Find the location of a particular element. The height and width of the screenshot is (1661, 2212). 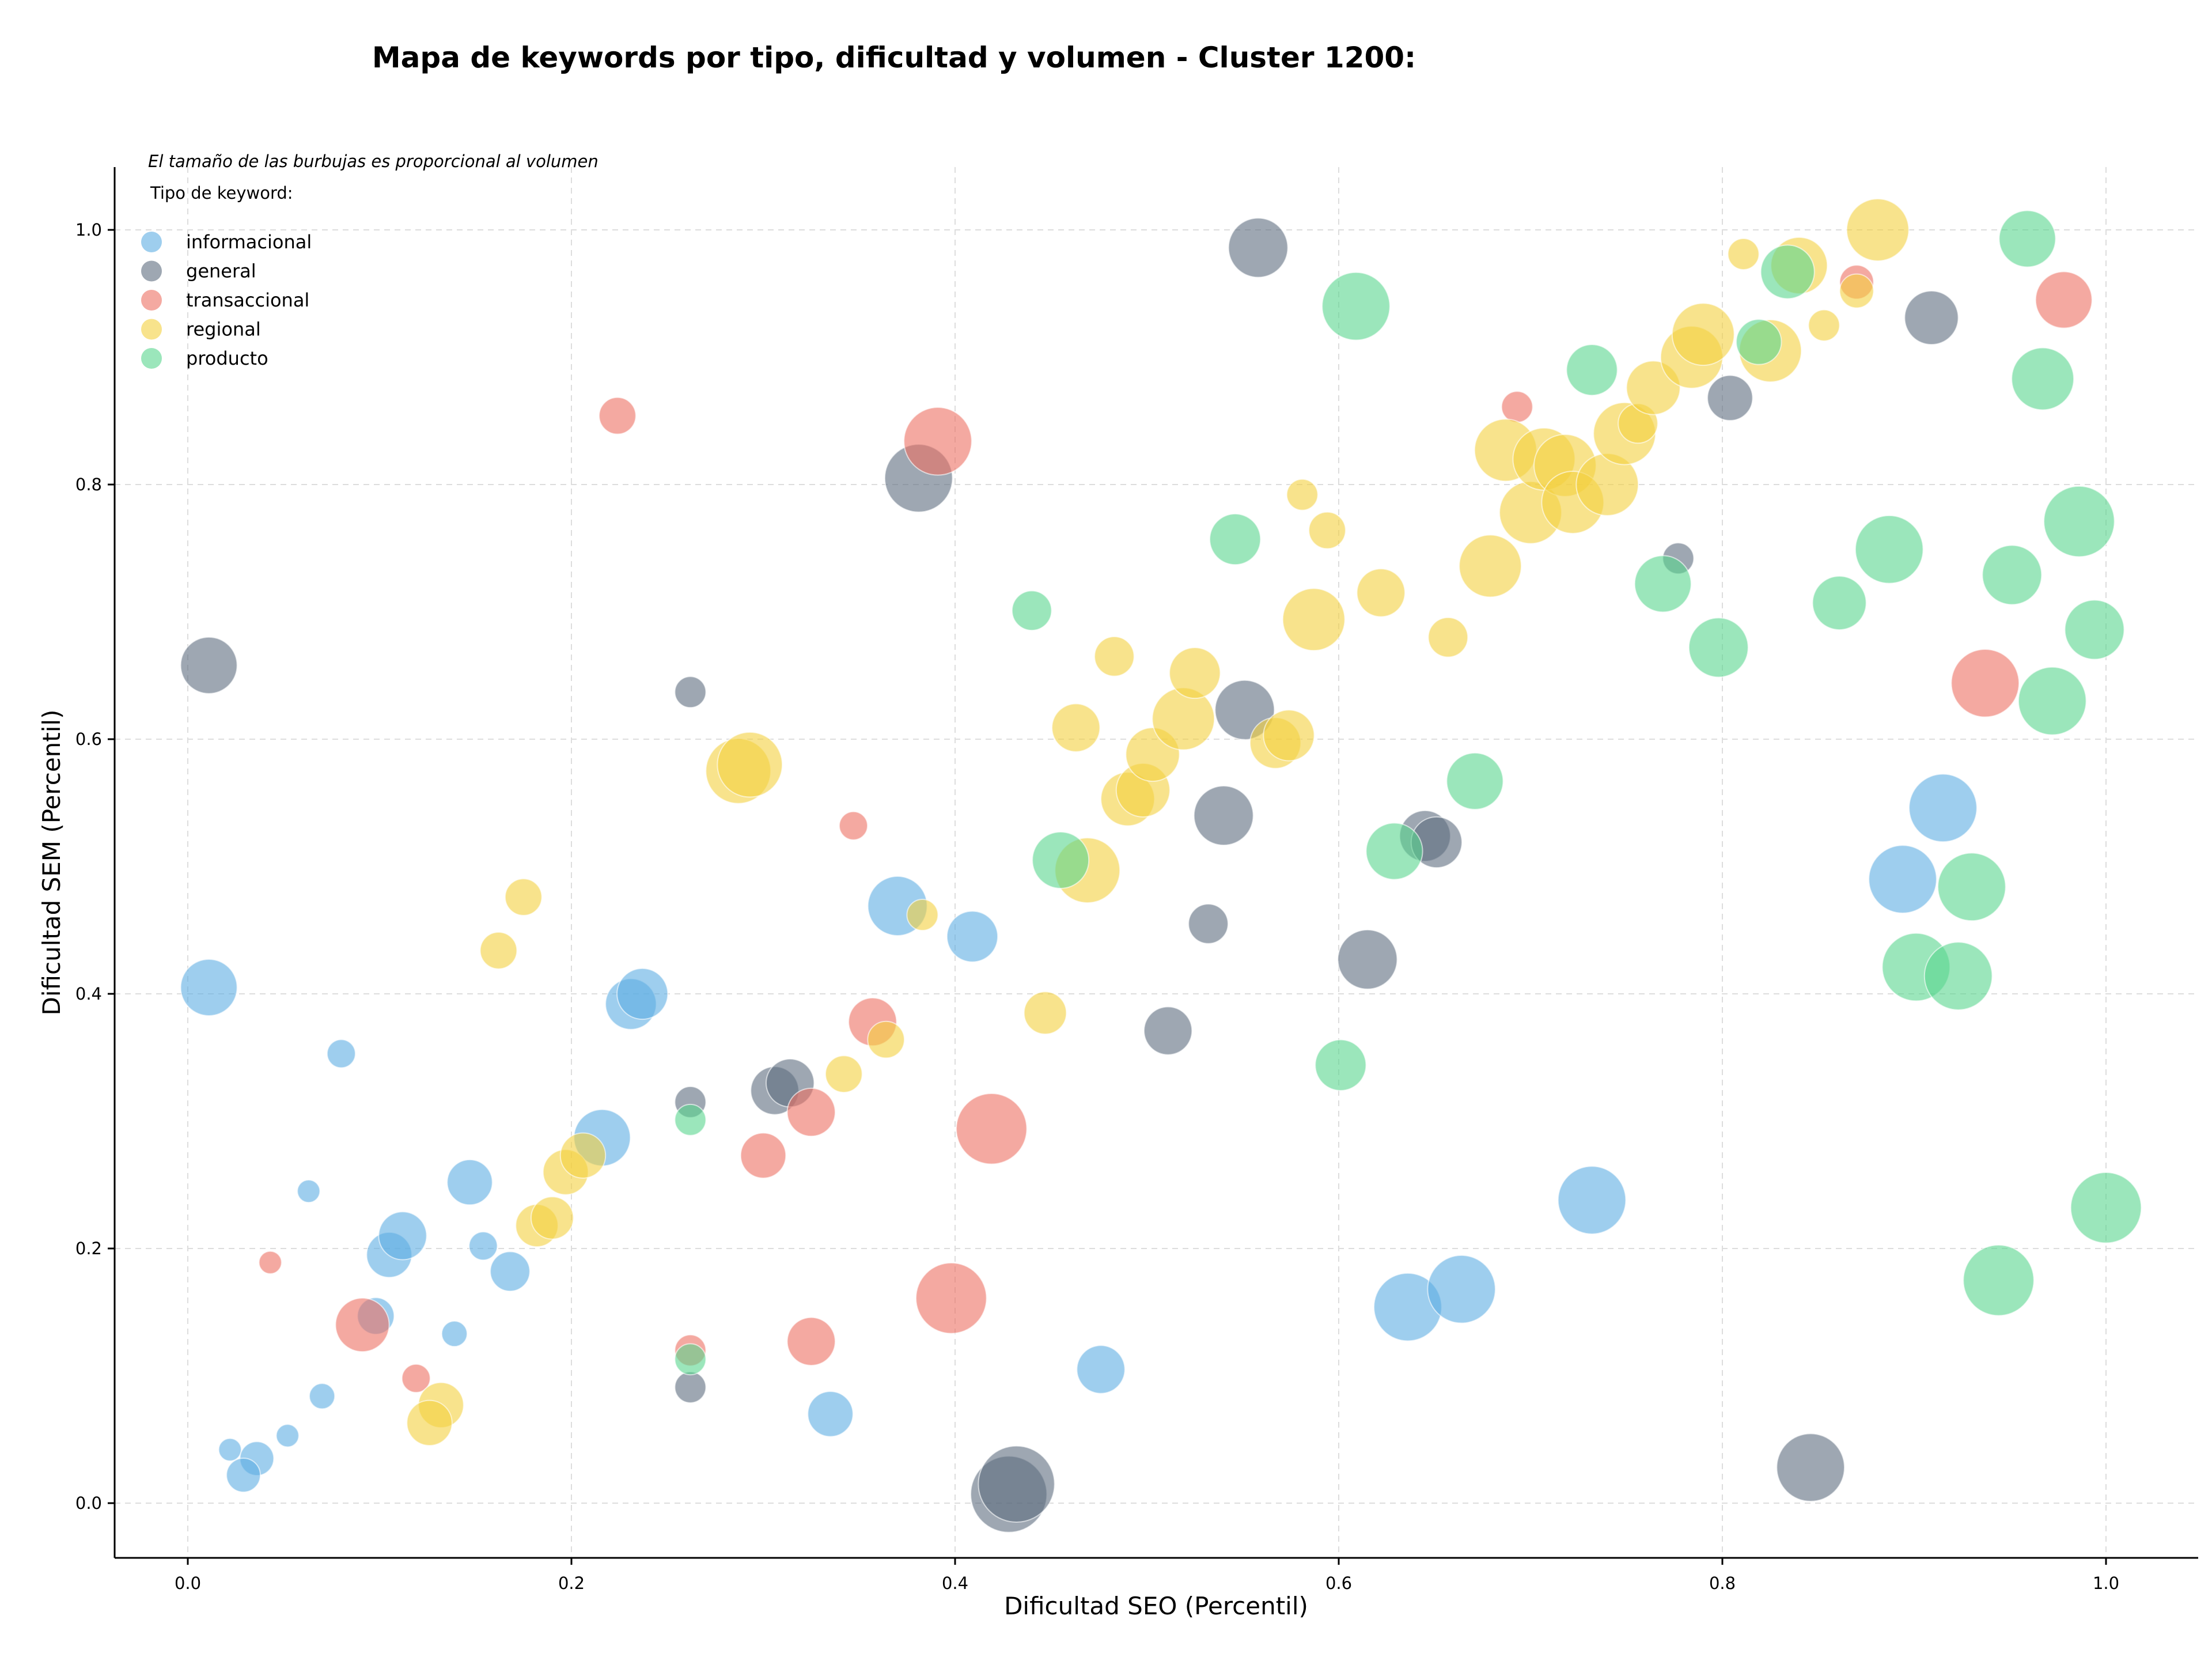

x-tick-label: 0.8 is located at coordinates (1722, 1583).